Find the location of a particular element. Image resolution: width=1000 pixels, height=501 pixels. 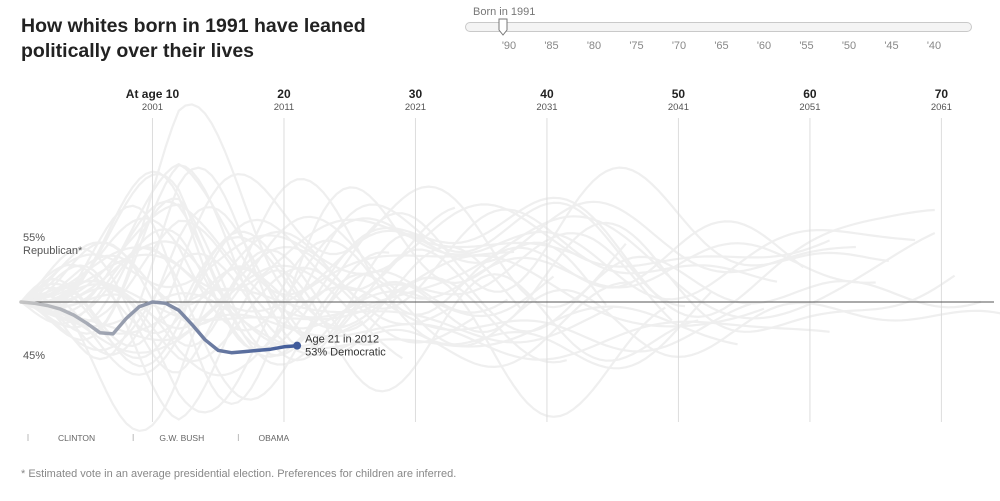

slider-tick-label: '65 is located at coordinates (721, 46).